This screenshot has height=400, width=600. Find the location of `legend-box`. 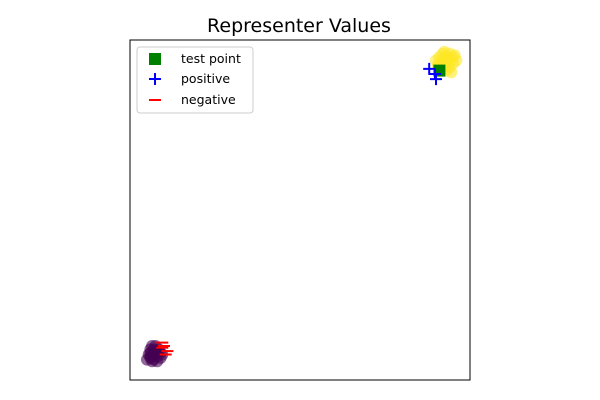

legend-box is located at coordinates (195, 80).